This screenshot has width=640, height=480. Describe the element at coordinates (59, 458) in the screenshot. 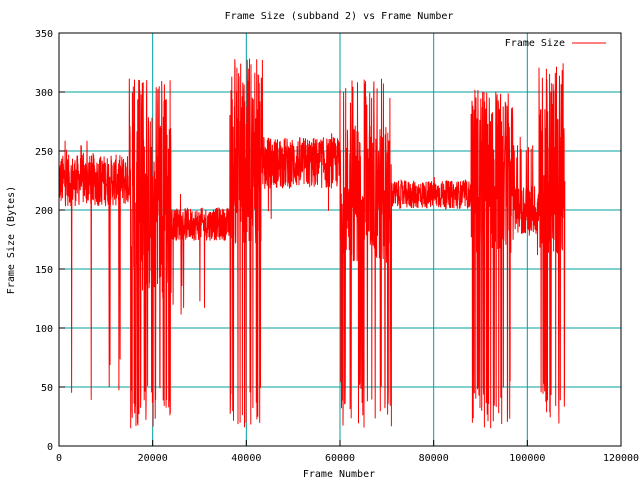

I see `x-tick-label: 0` at that location.